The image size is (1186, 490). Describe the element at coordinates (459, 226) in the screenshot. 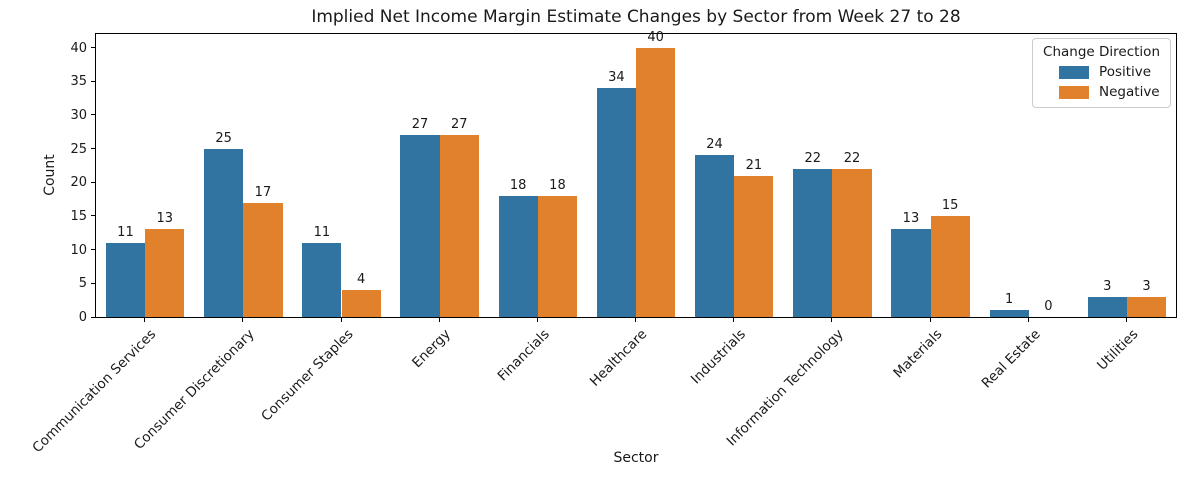

I see `bar-negative-energy` at that location.